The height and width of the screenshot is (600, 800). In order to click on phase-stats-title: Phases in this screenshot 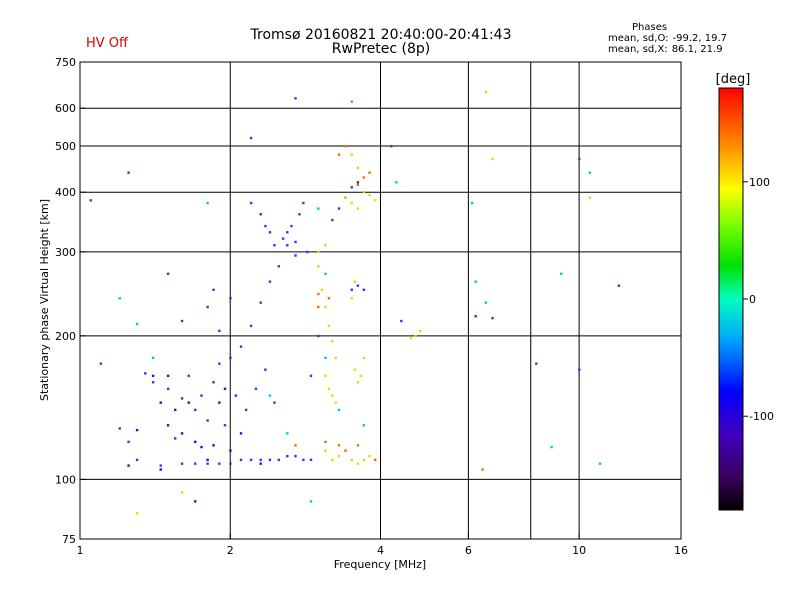, I will do `click(650, 27)`.